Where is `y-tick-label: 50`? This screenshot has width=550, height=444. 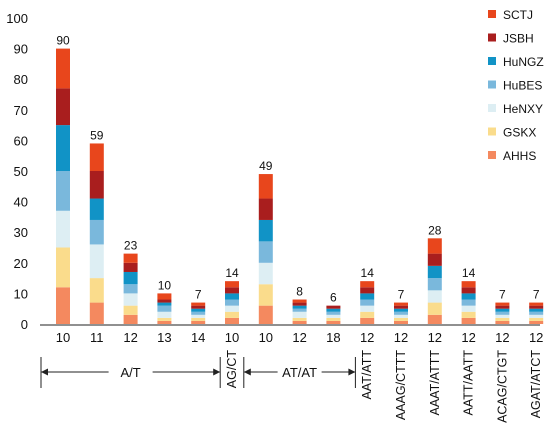 y-tick-label: 50 is located at coordinates (21, 171).